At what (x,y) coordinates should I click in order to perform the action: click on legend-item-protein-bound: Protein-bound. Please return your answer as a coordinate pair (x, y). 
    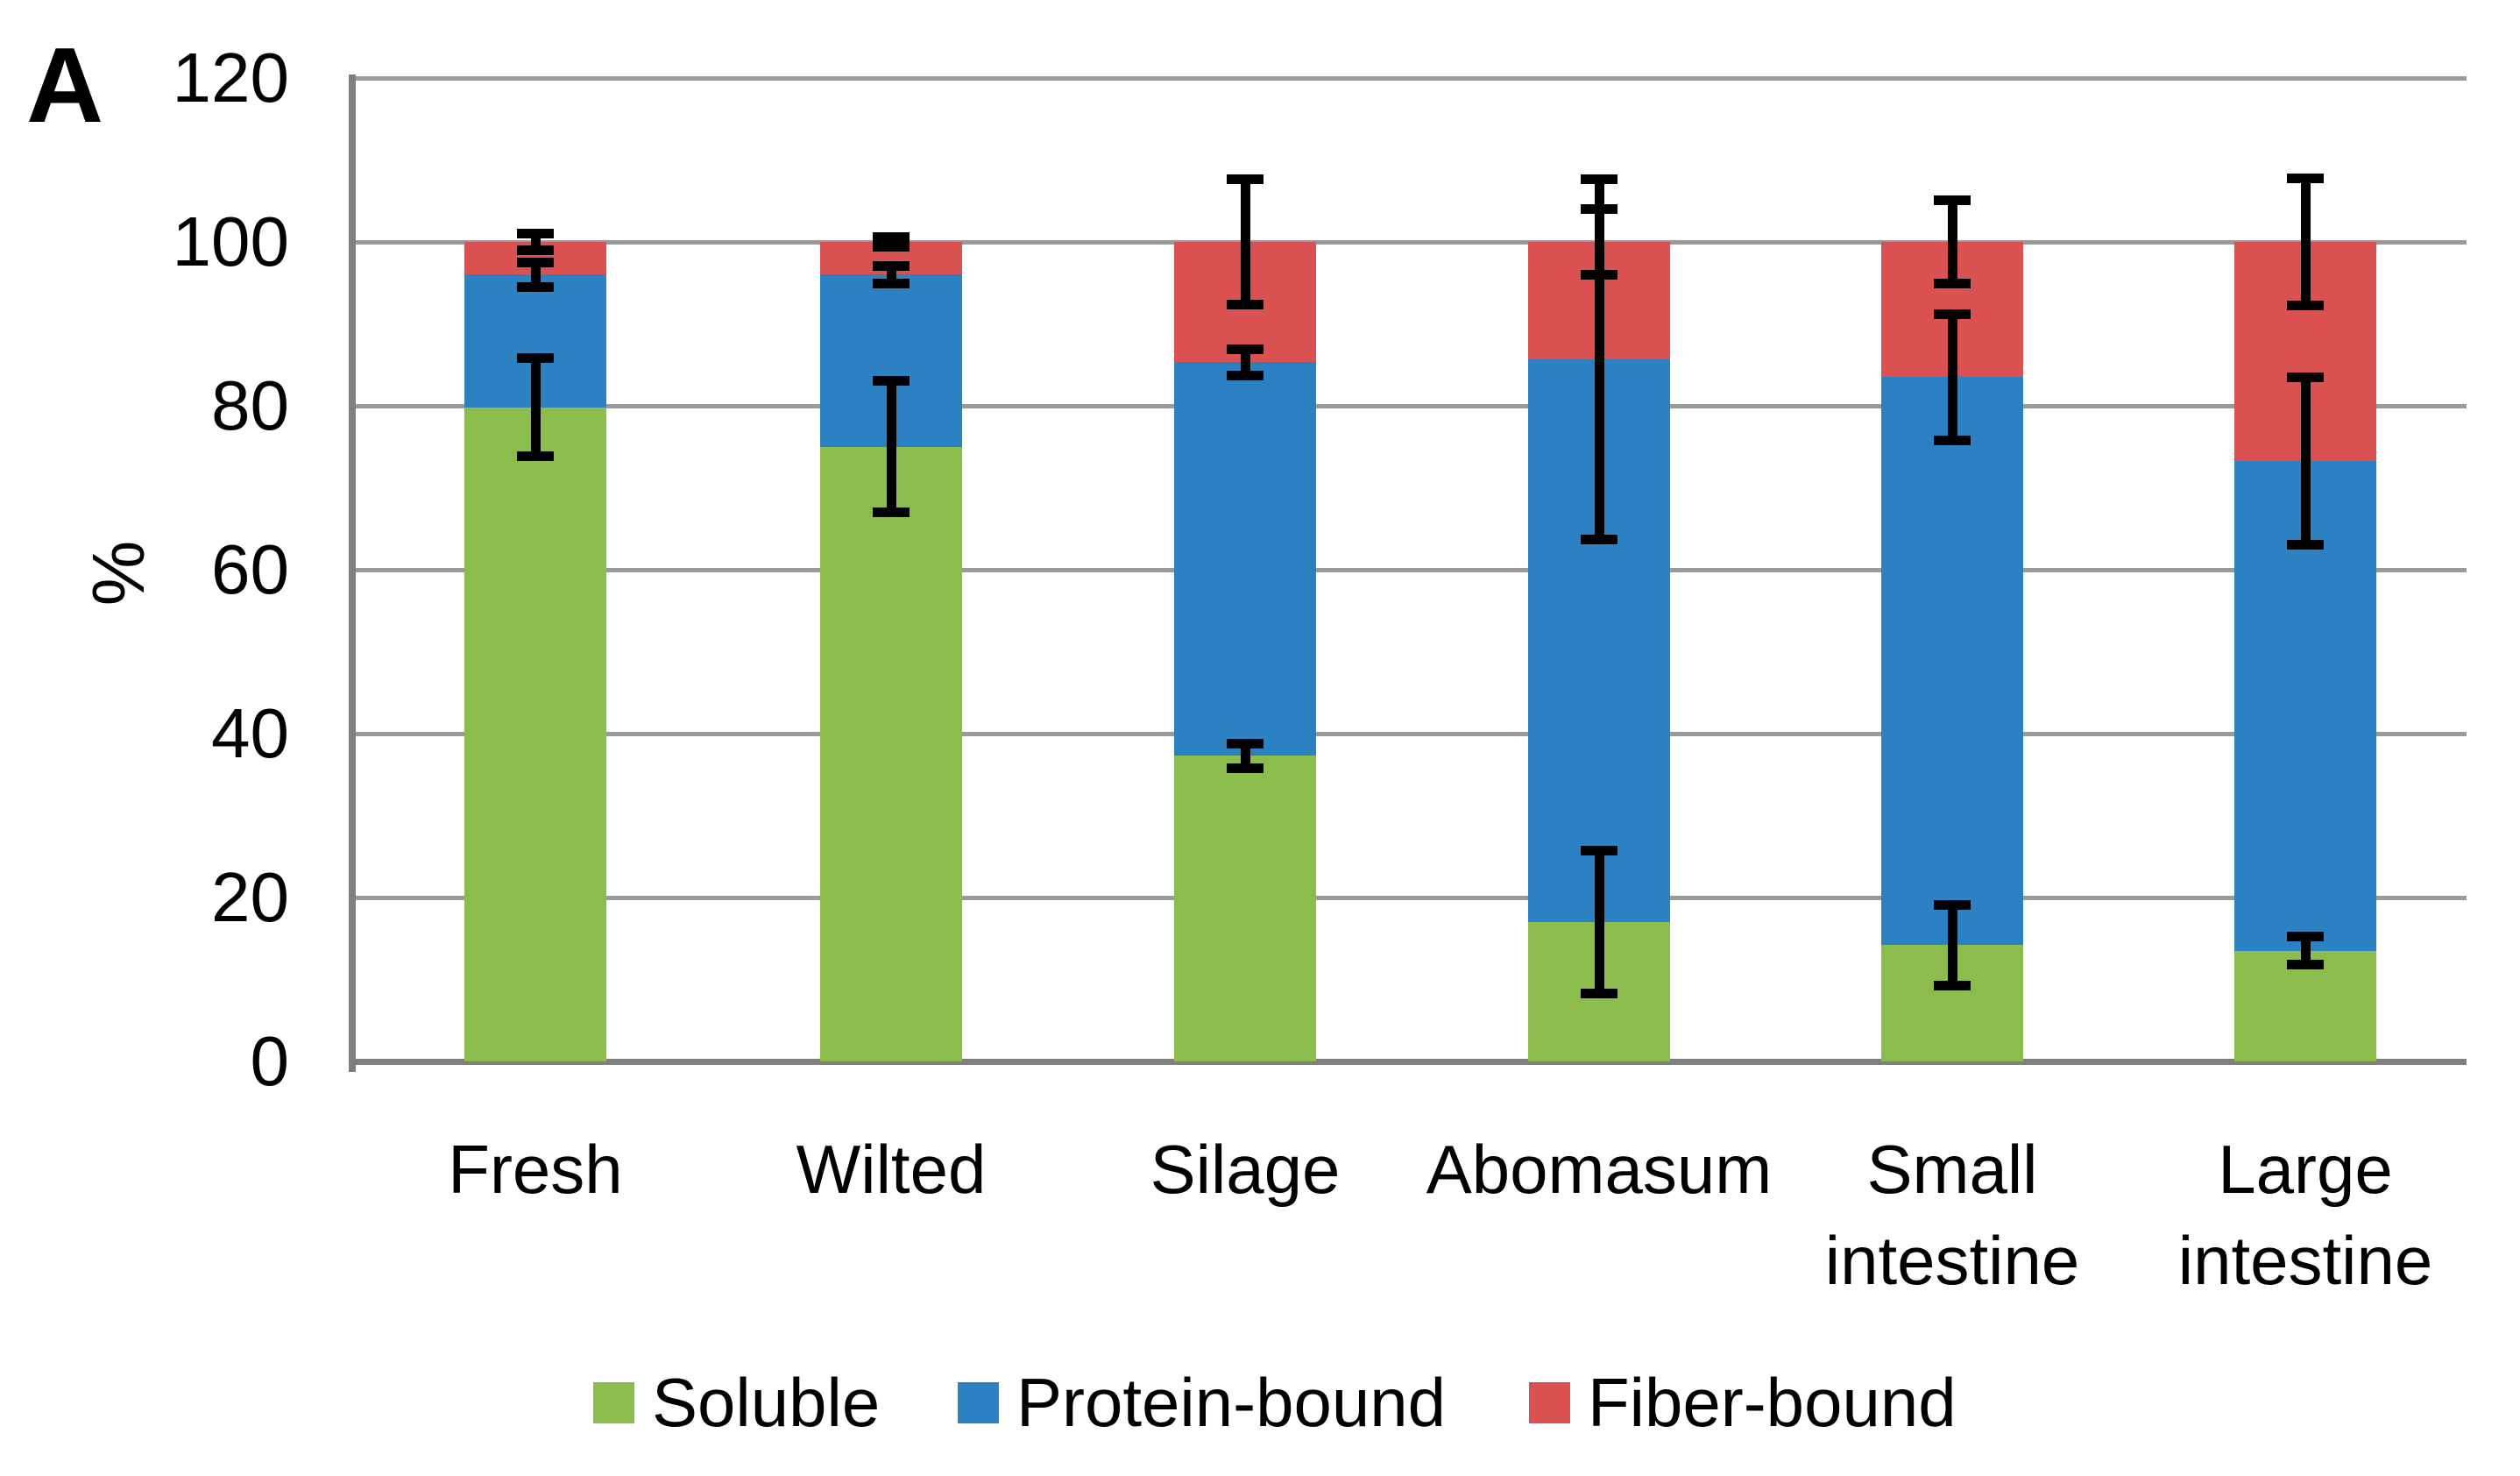
    Looking at the image, I should click on (1202, 1403).